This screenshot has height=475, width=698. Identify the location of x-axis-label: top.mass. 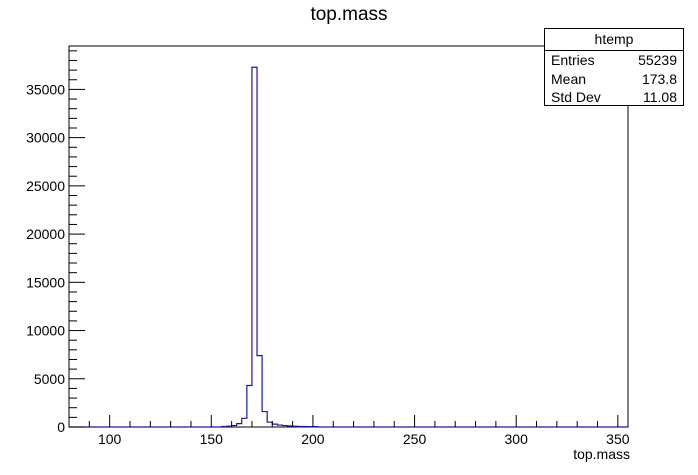
(601, 454).